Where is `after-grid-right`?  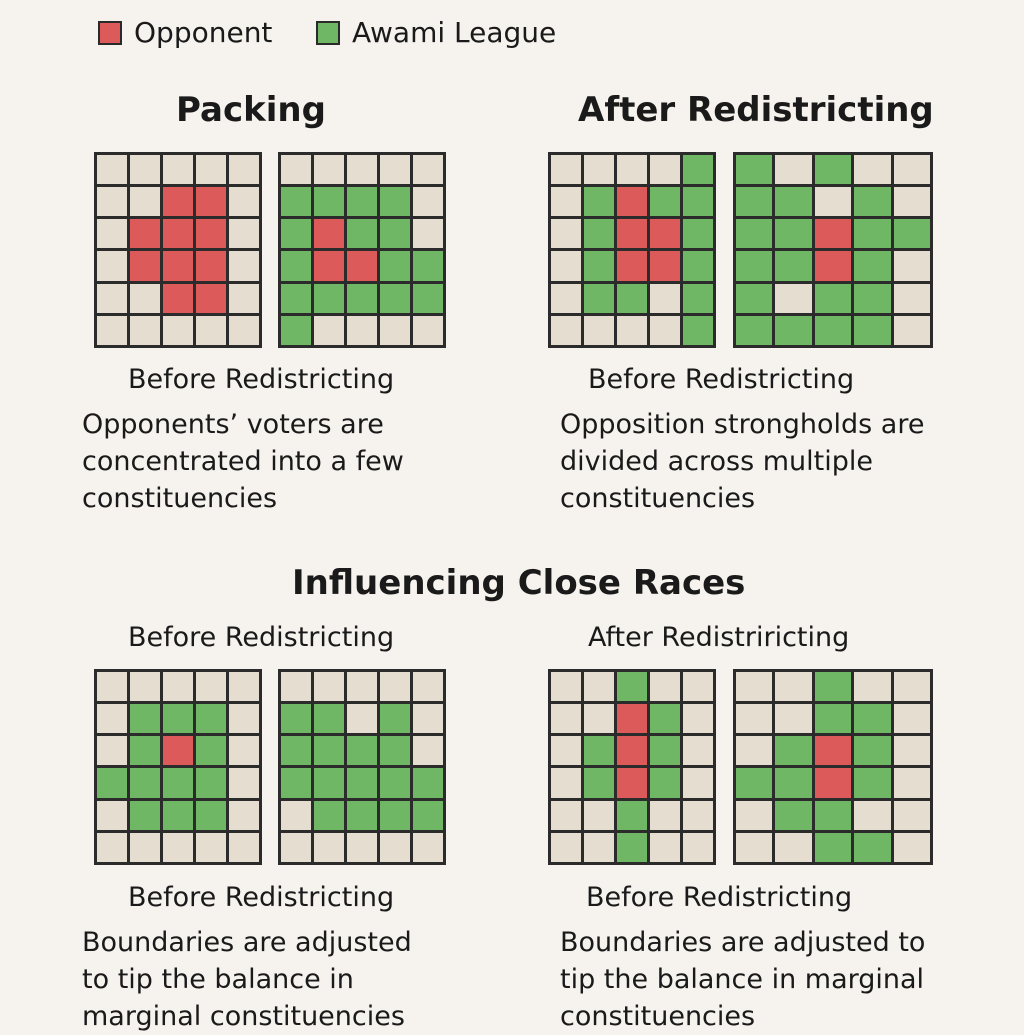 after-grid-right is located at coordinates (833, 250).